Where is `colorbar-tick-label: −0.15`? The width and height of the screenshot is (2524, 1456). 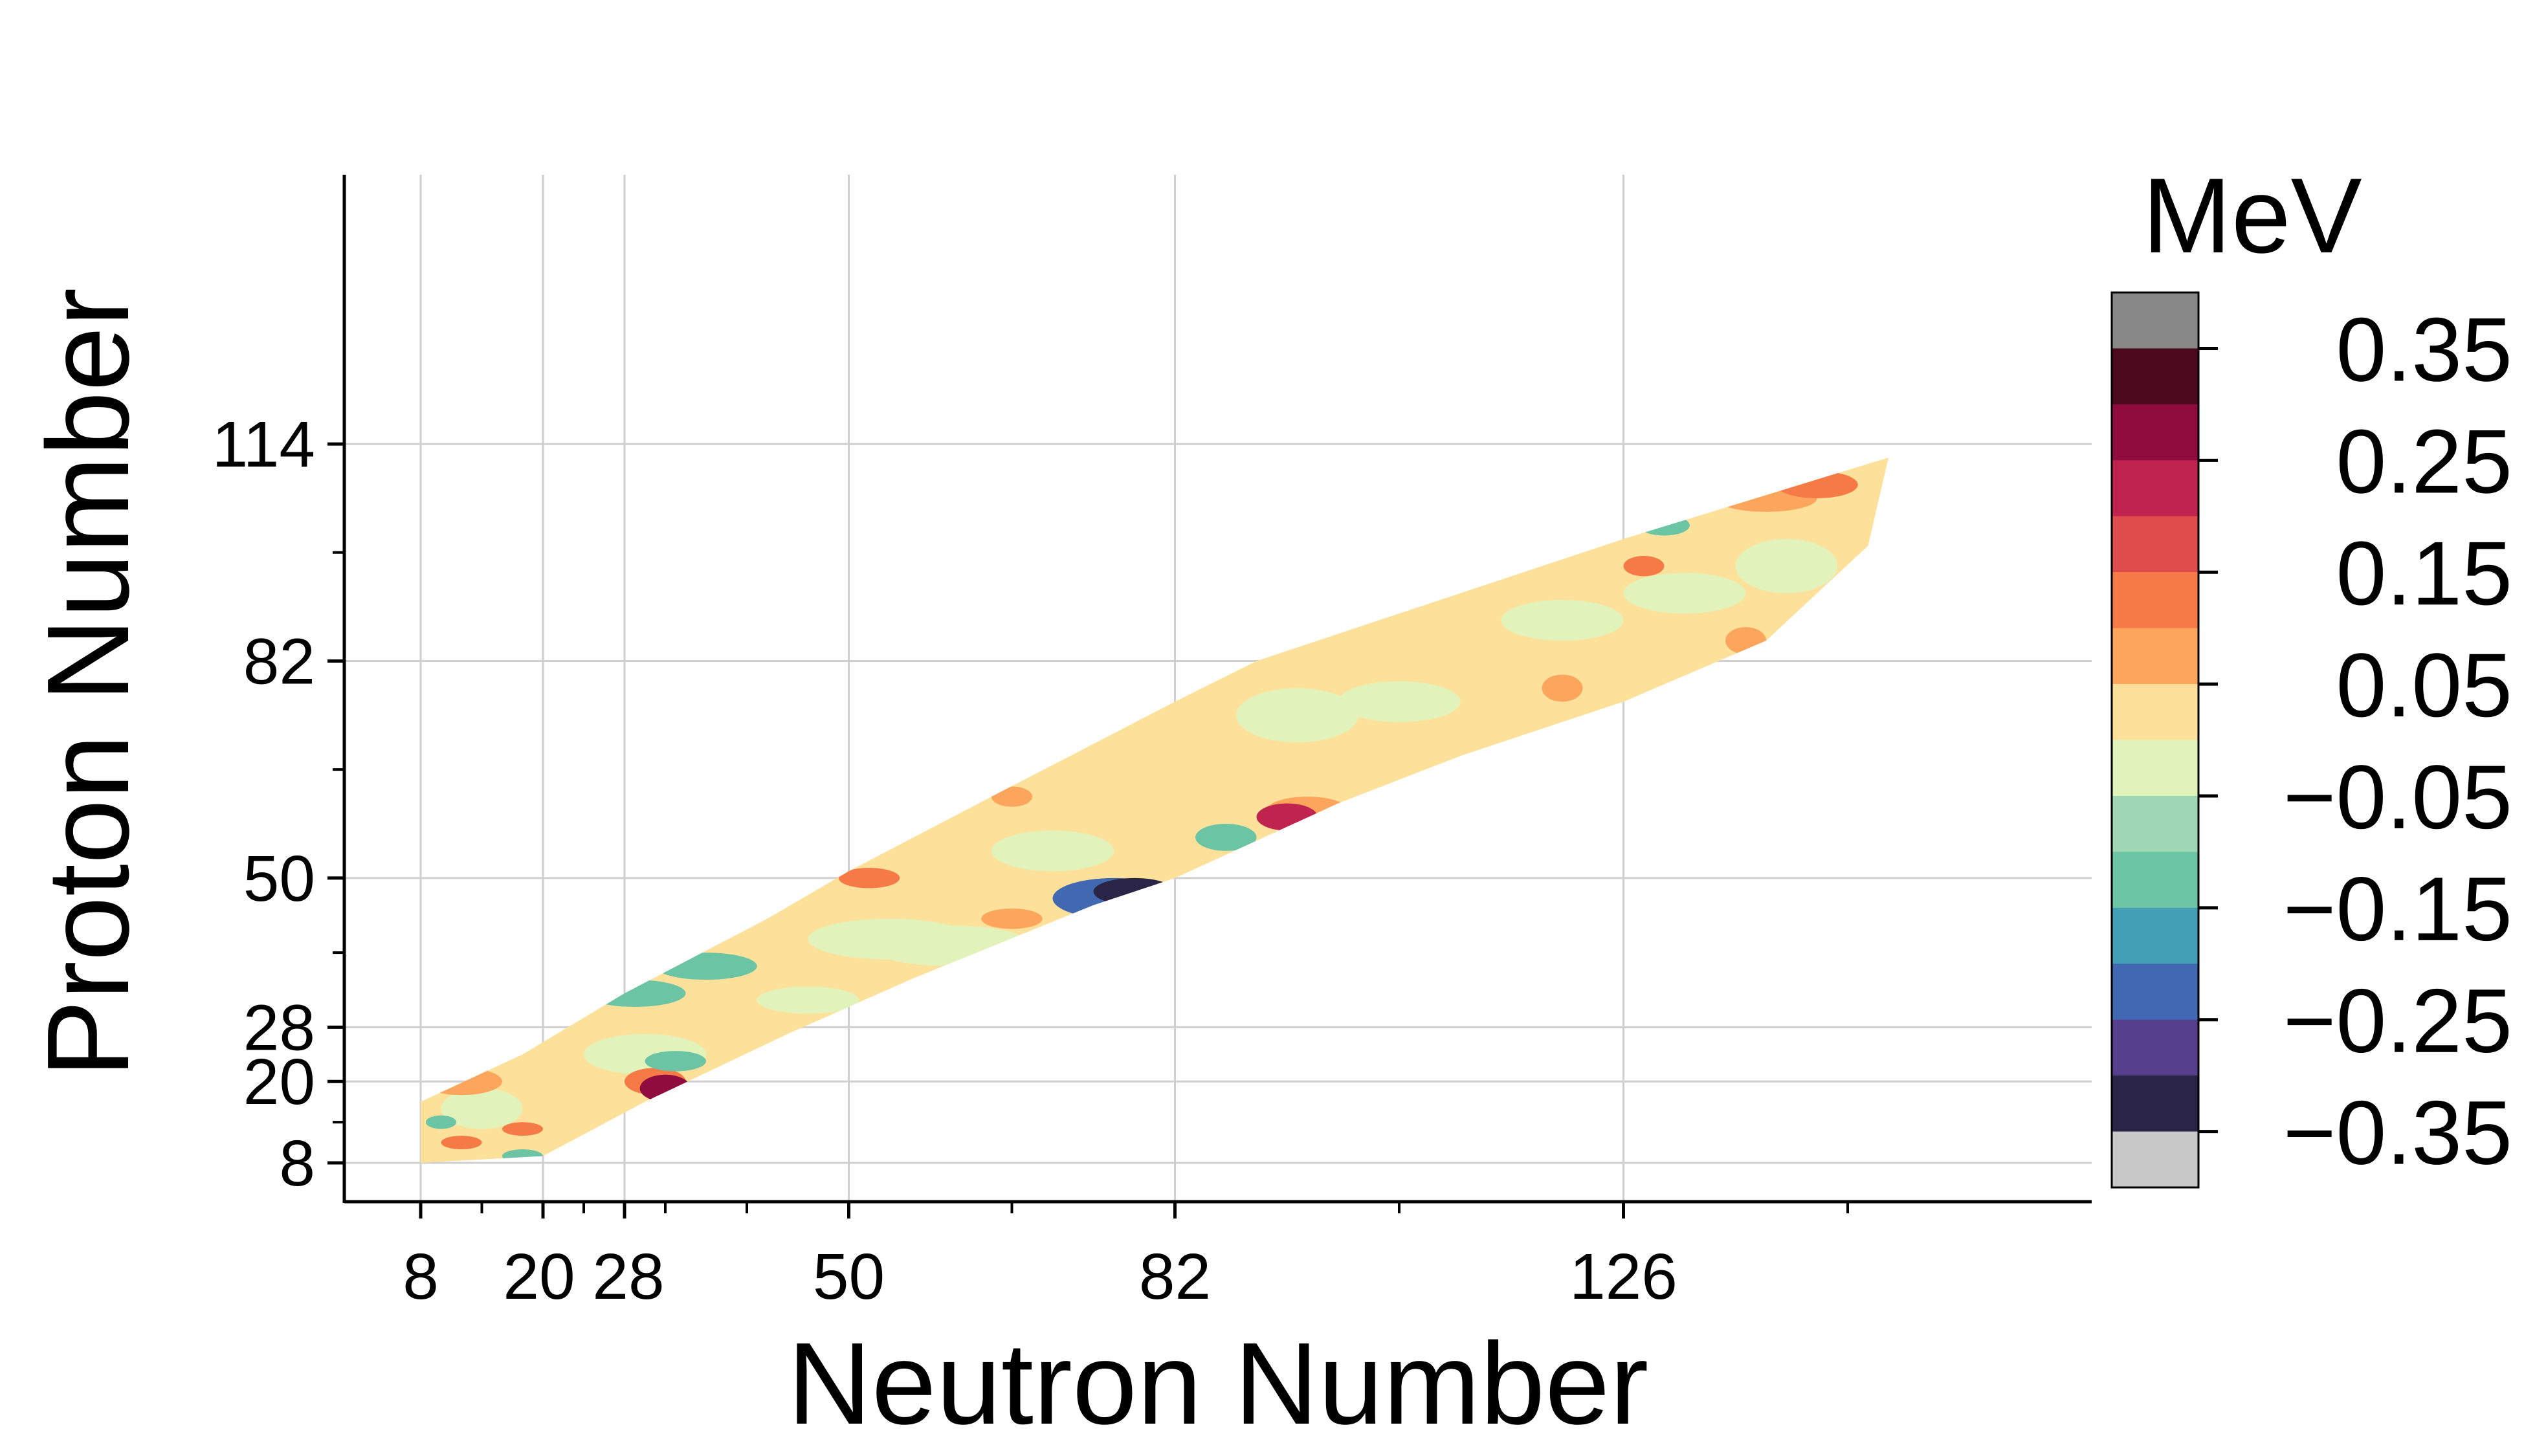 colorbar-tick-label: −0.15 is located at coordinates (2397, 909).